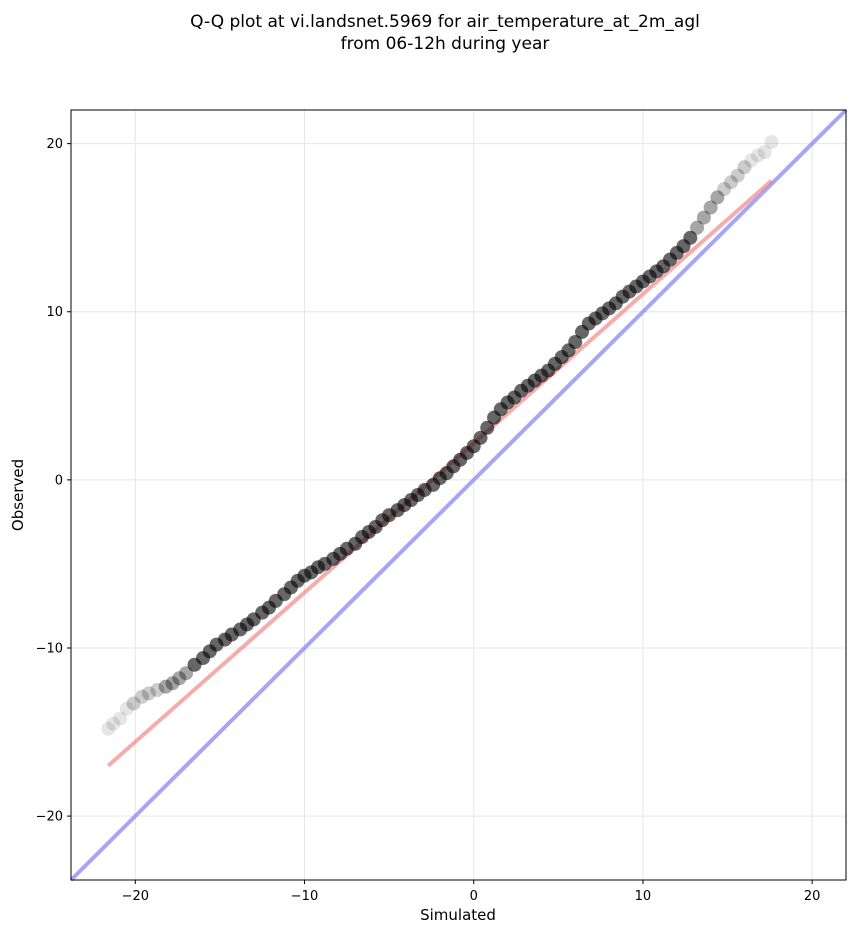  I want to click on y-tick-label: 10, so click(54, 312).